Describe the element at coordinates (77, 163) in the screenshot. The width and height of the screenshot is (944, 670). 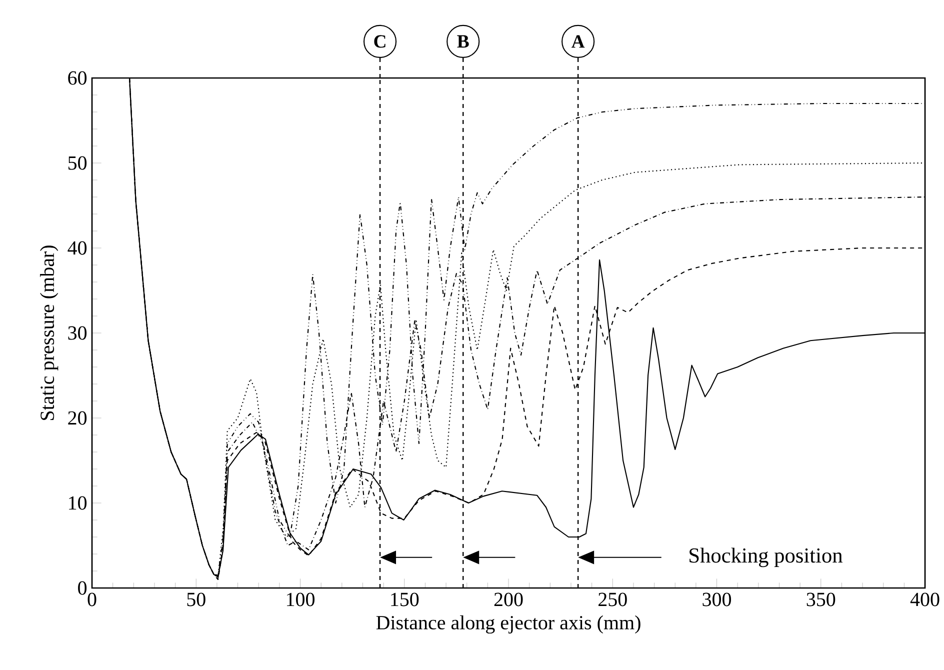
I see `y-tick-label: 50` at that location.